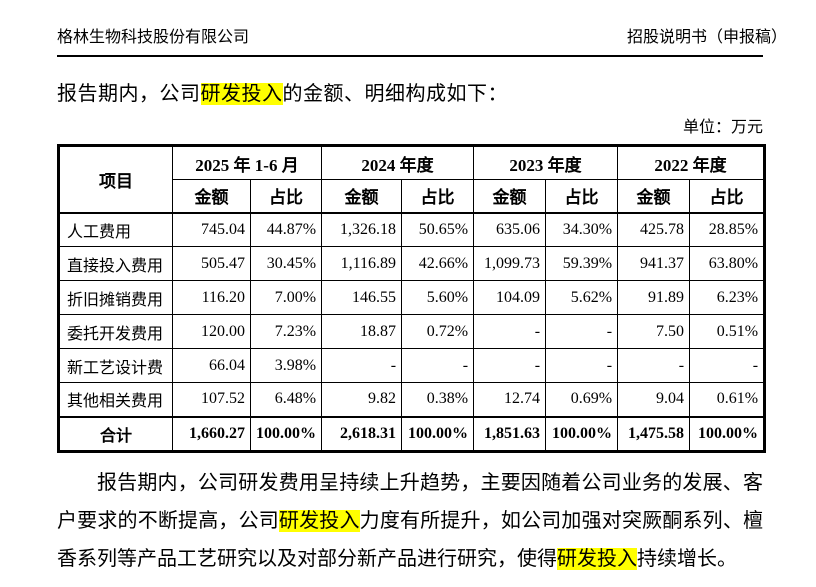 This screenshot has height=587, width=816. Describe the element at coordinates (286, 229) in the screenshot. I see `cell-value: 44.87%` at that location.